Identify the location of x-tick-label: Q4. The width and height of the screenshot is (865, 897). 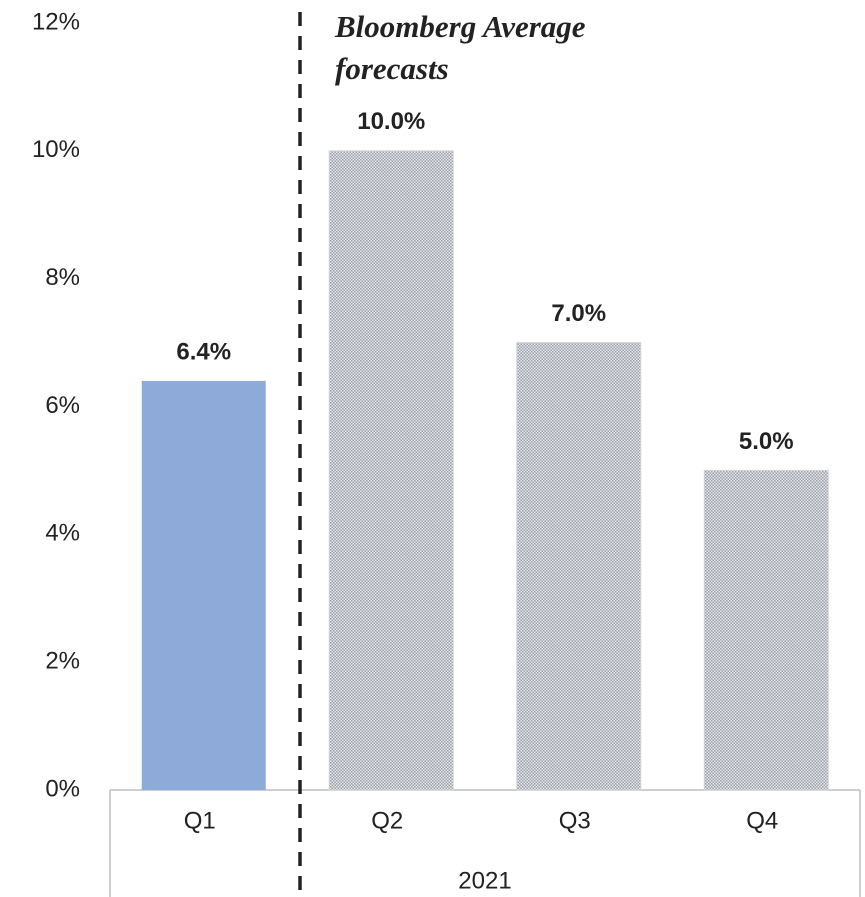
(762, 820).